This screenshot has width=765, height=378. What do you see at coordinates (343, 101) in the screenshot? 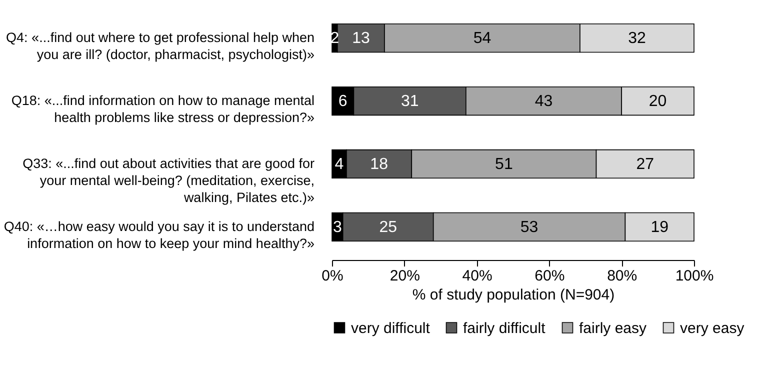
I see `data-label: 6` at bounding box center [343, 101].